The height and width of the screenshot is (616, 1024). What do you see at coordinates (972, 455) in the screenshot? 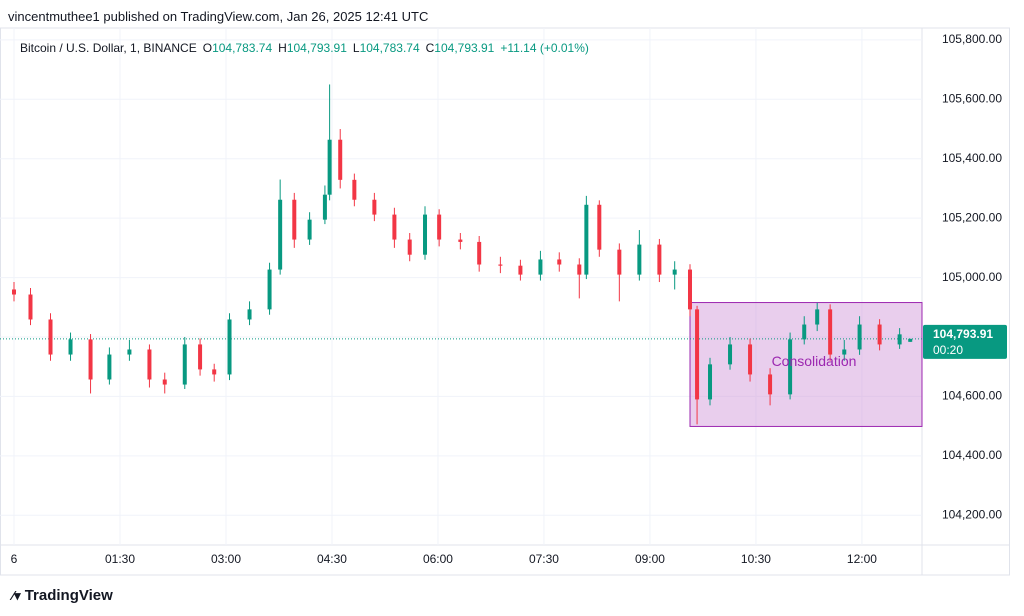
I see `y-tick-label: 104,400.00` at bounding box center [972, 455].